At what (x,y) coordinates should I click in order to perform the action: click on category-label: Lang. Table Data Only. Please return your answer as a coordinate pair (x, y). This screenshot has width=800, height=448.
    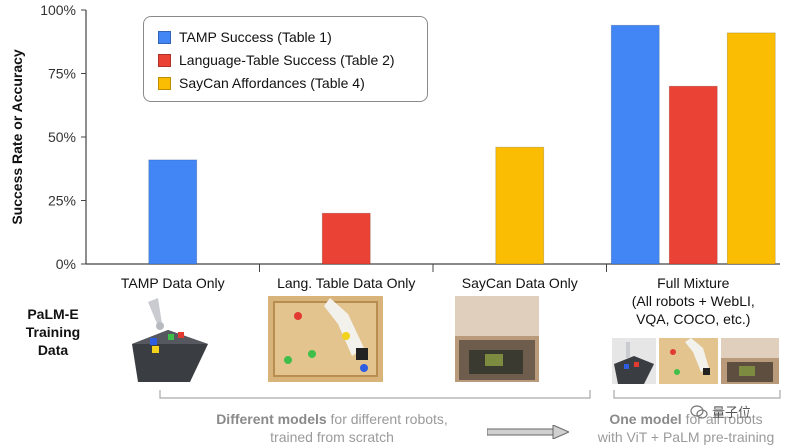
    Looking at the image, I should click on (346, 283).